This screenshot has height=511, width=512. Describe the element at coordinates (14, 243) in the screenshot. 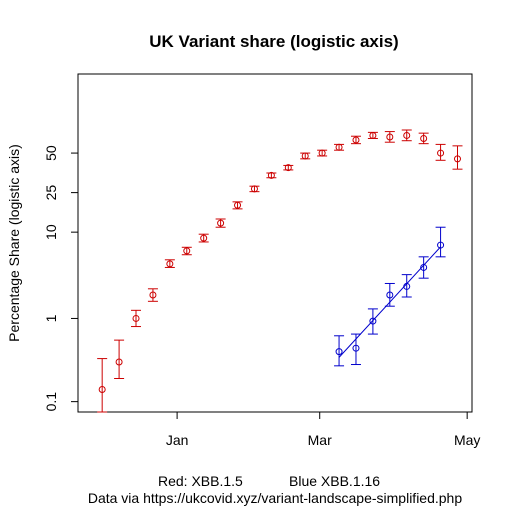

I see `y-axis-label: Percentage Share (logistic axis)` at that location.